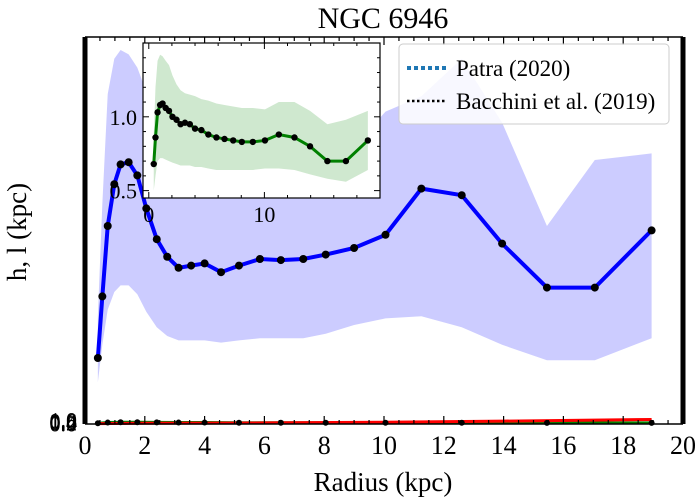 The height and width of the screenshot is (500, 700). I want to click on x-tick-label: 20, so click(683, 445).